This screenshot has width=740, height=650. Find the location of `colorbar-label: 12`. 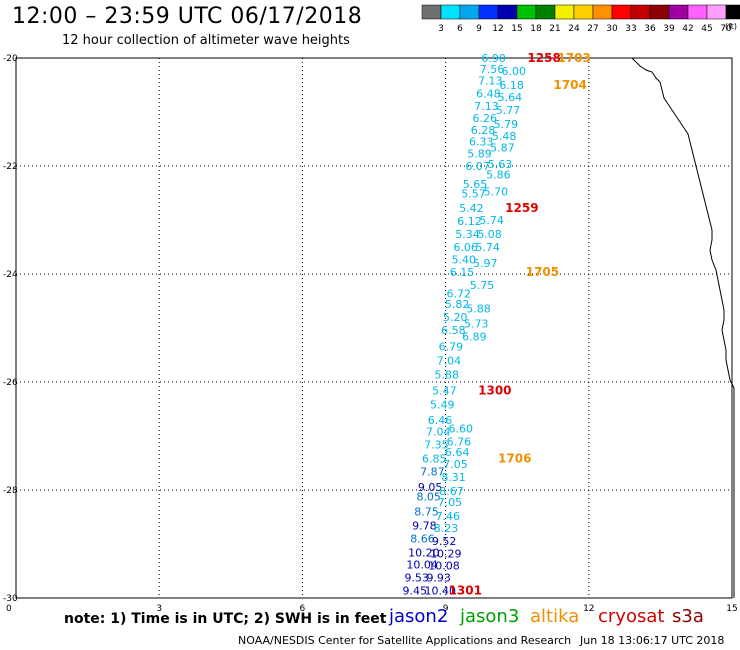

colorbar-label: 12 is located at coordinates (497, 29).